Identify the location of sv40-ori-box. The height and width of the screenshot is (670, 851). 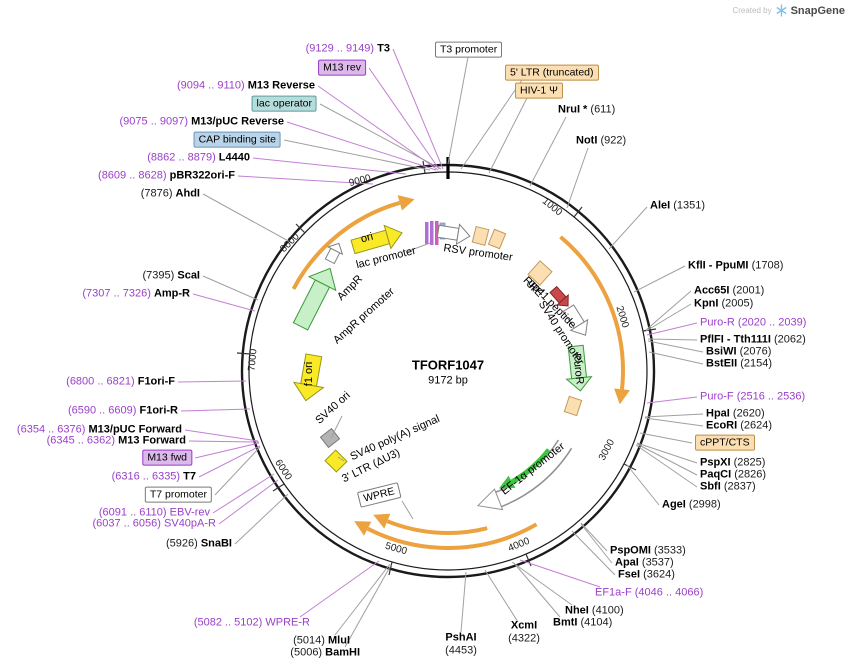
(330, 438).